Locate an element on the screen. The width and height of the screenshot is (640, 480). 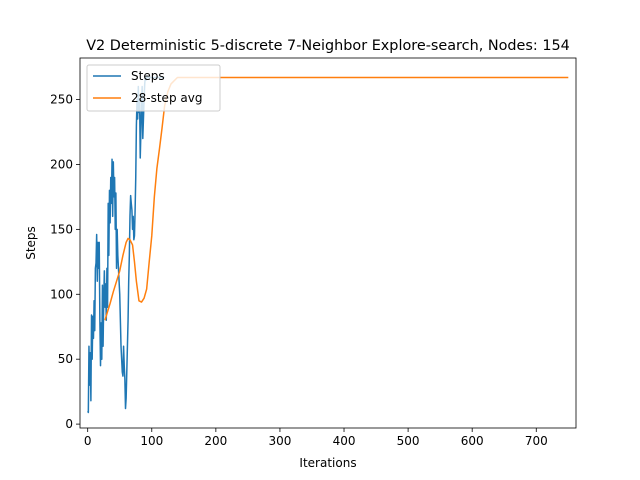
x-tick-label: 700 is located at coordinates (536, 441).